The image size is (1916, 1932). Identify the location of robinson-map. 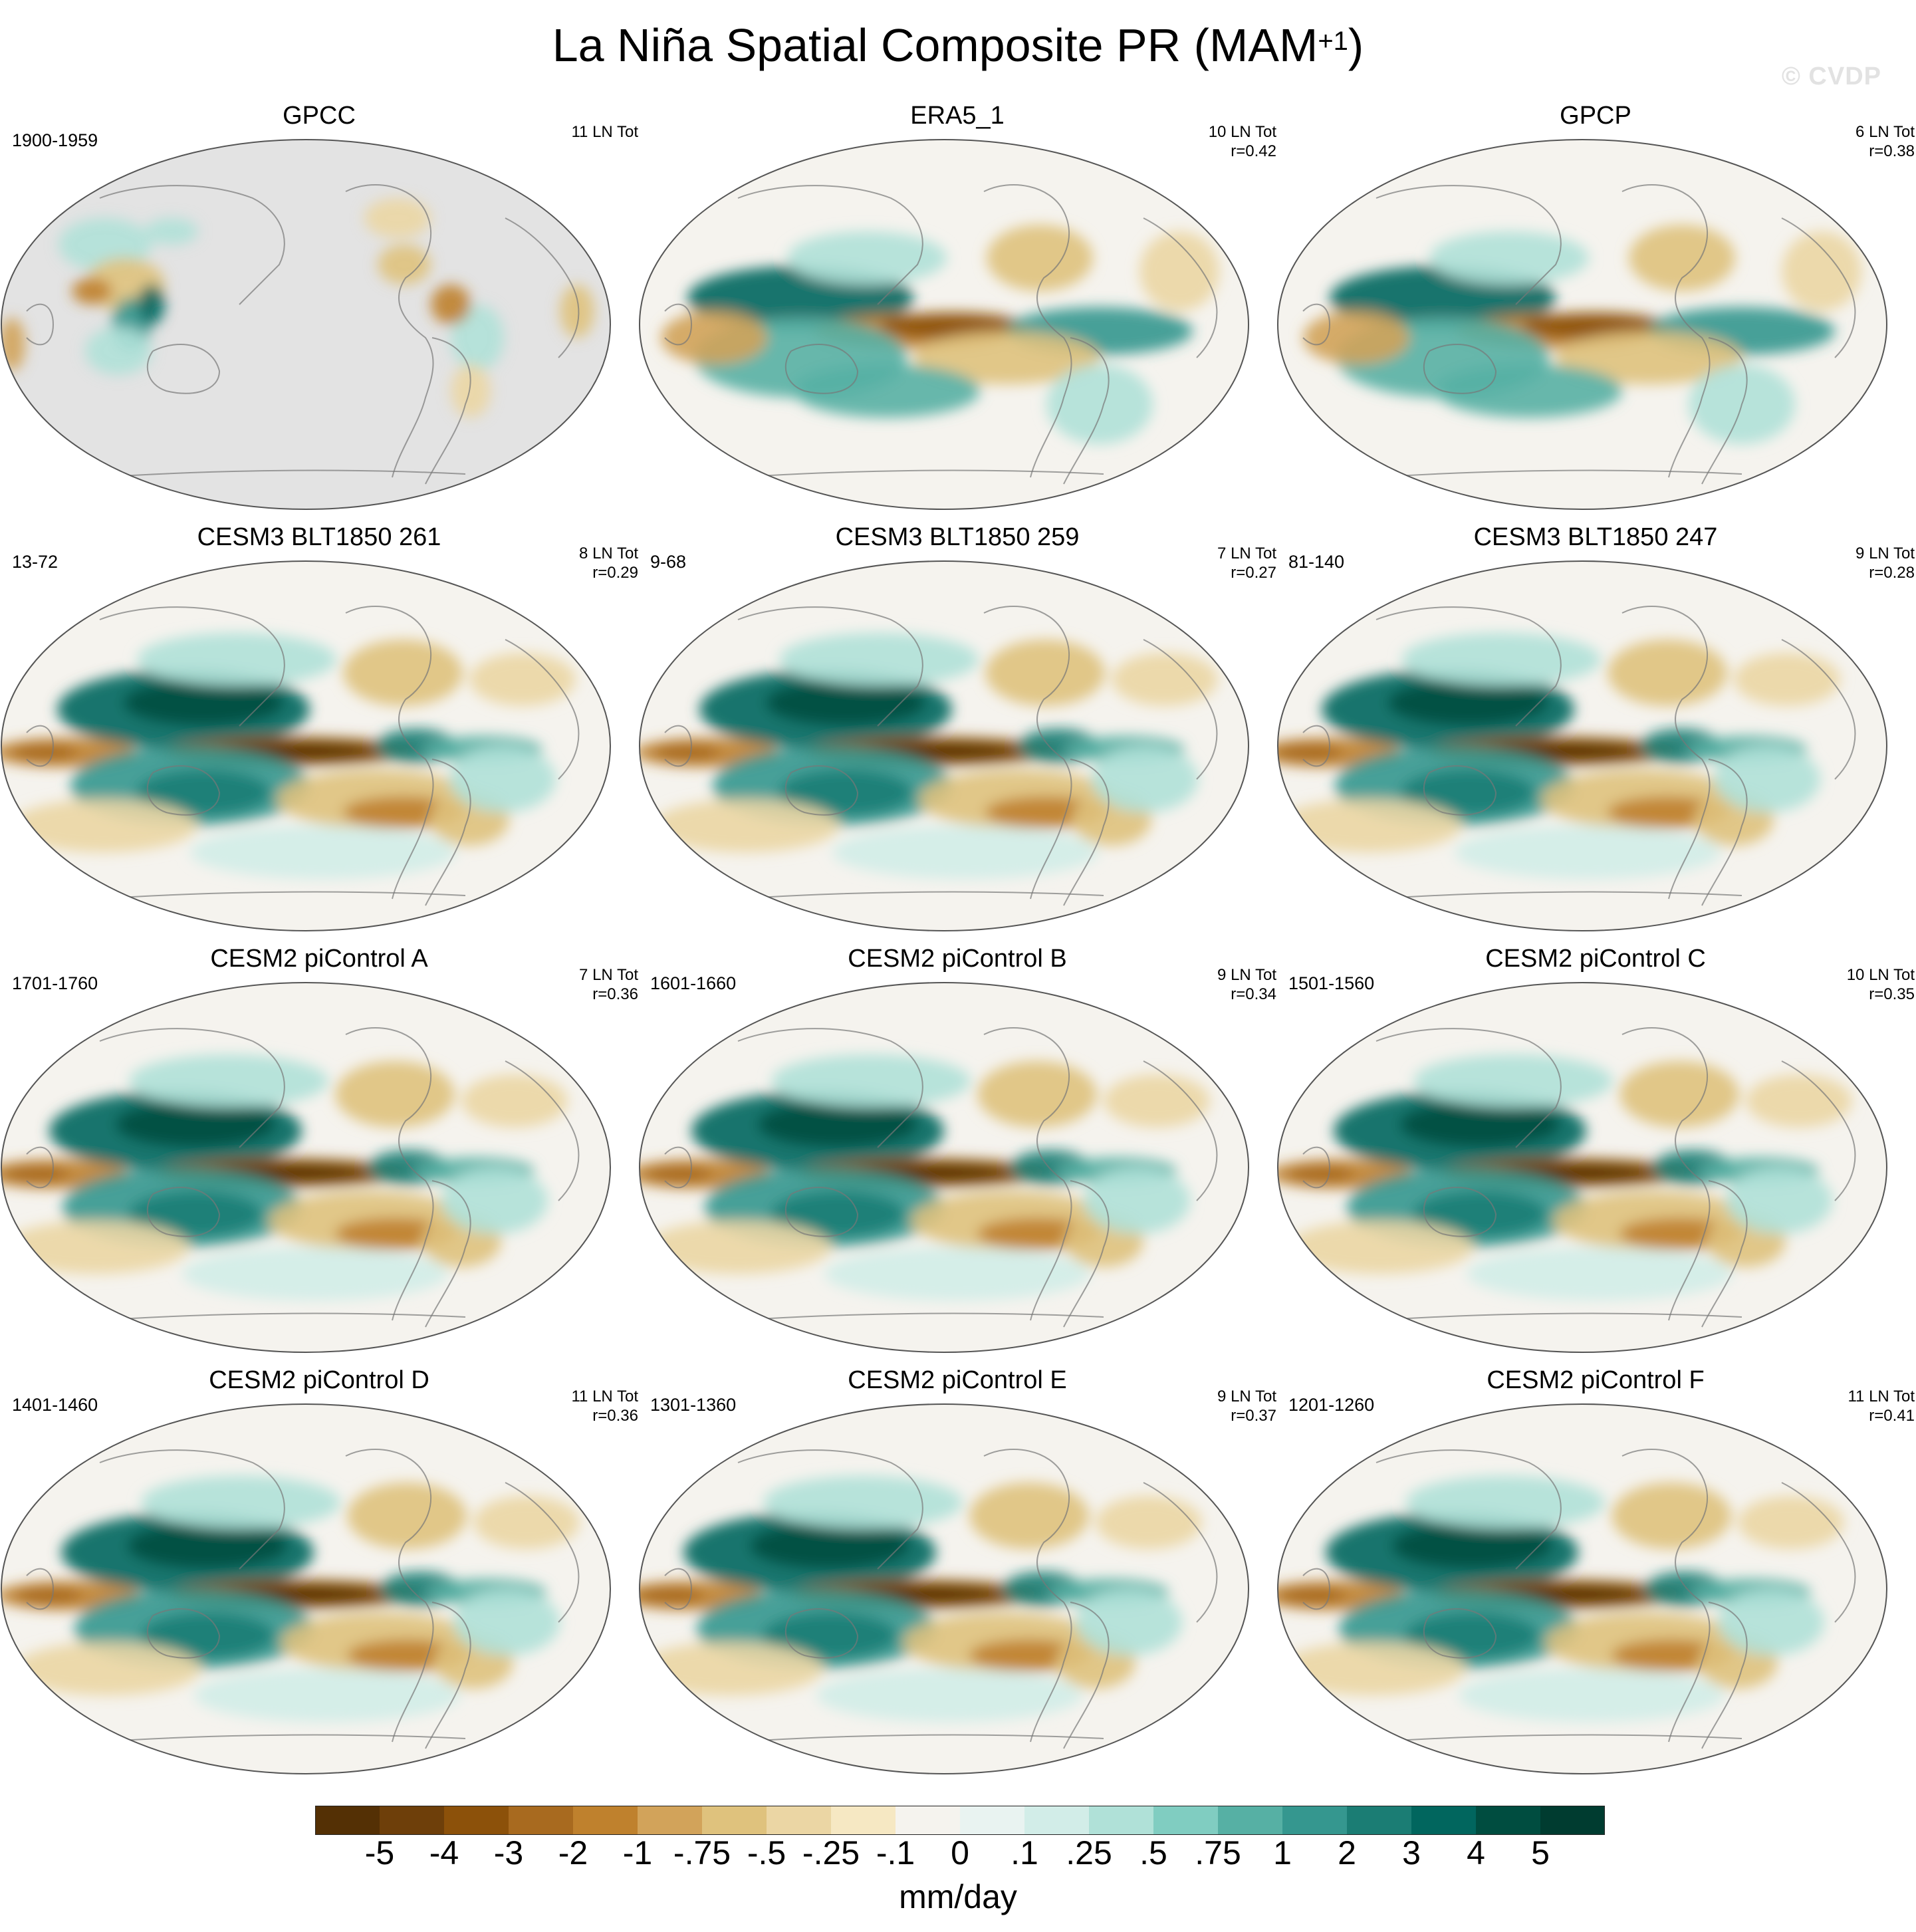
(944, 1588).